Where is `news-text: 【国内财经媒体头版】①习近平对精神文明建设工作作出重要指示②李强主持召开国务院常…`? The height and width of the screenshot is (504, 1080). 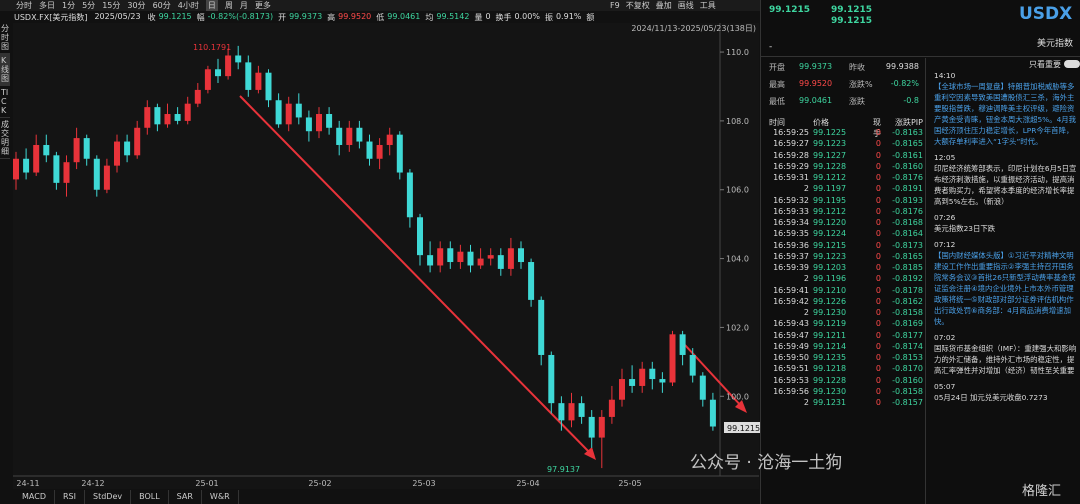 news-text: 【国内财经媒体头版】①习近平对精神文明建设工作作出重要指示②李强主持召开国务院常… is located at coordinates (1005, 288).